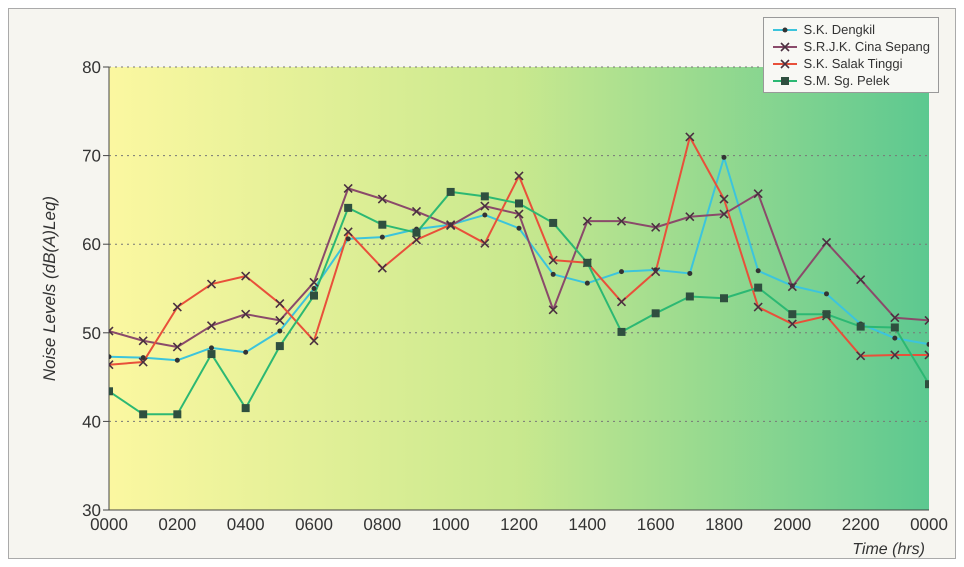 The image size is (964, 567). Describe the element at coordinates (91, 422) in the screenshot. I see `y-tick-label: 40` at that location.